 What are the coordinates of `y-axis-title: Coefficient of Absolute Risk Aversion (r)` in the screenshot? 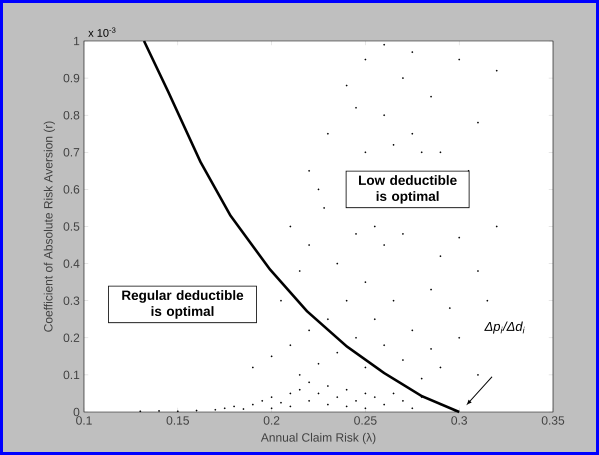 It's located at (49, 226).